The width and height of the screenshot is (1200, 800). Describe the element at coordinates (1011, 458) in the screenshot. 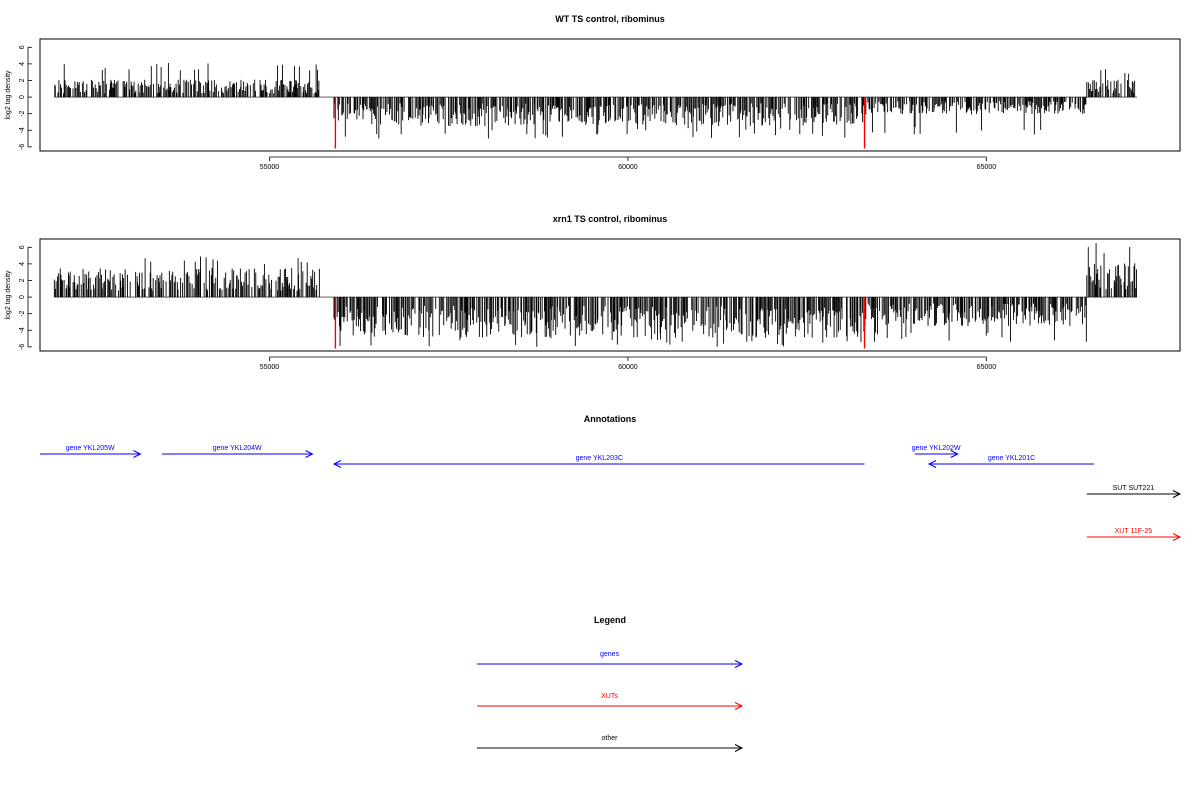

I see `annotation-label: gene YKL201C` at that location.